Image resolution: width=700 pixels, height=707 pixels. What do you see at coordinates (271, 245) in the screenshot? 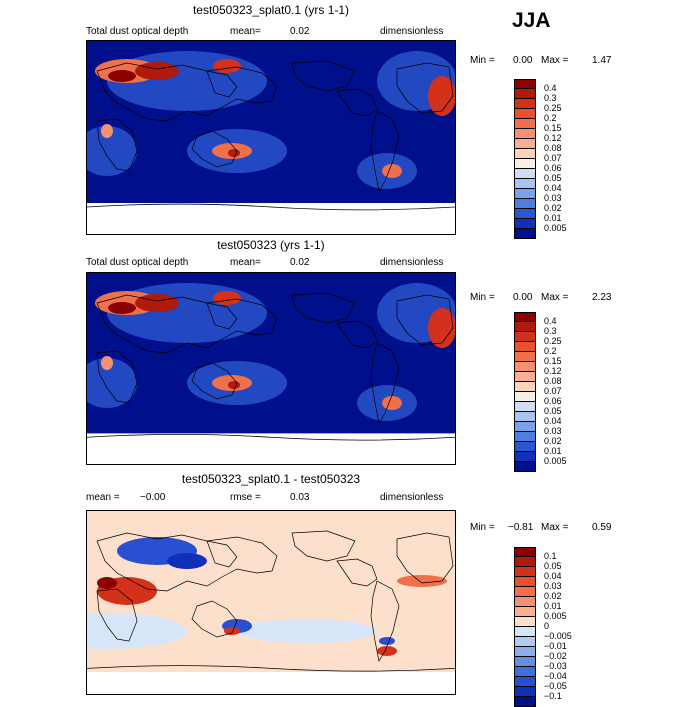
I see `panel-title: test050323 (yrs 1-1)` at bounding box center [271, 245].